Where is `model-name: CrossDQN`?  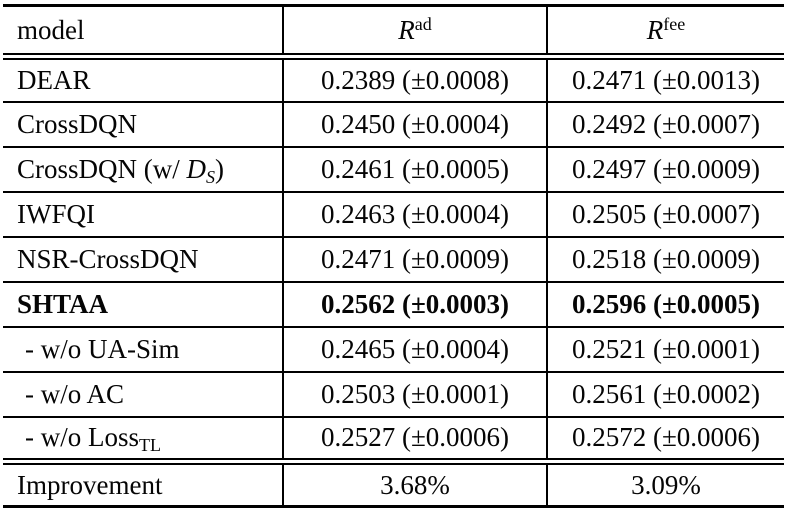 model-name: CrossDQN is located at coordinates (143, 123).